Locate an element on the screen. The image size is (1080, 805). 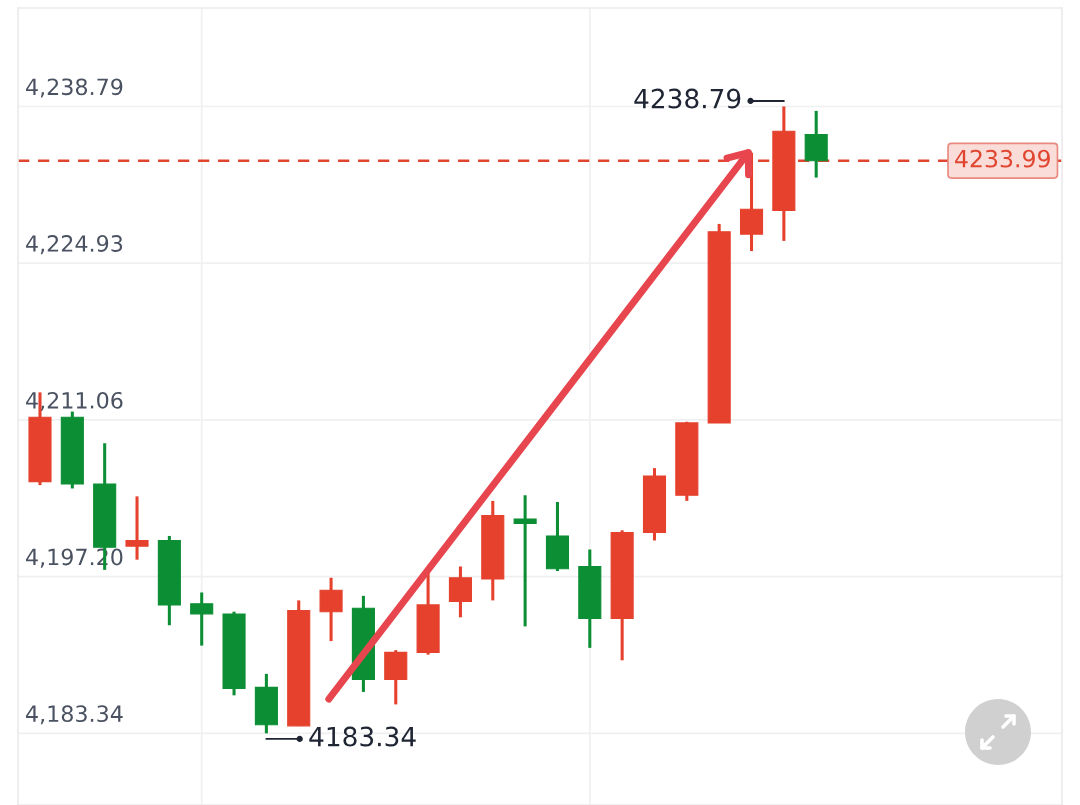
y-tick-label: 4,224.93 is located at coordinates (74, 245).